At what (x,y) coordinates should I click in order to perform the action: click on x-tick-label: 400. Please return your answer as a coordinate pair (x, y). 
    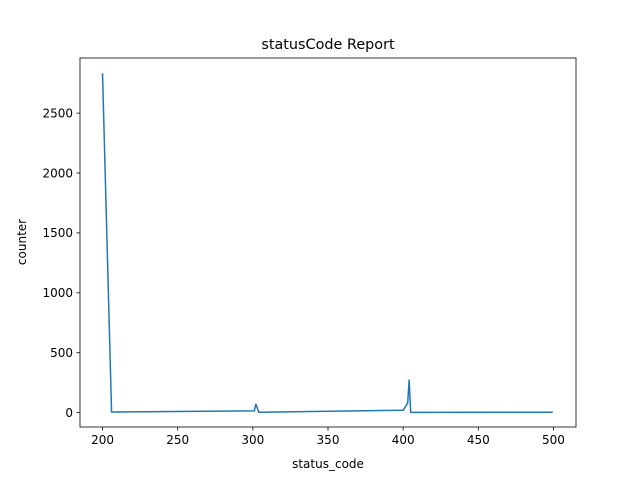
    Looking at the image, I should click on (403, 440).